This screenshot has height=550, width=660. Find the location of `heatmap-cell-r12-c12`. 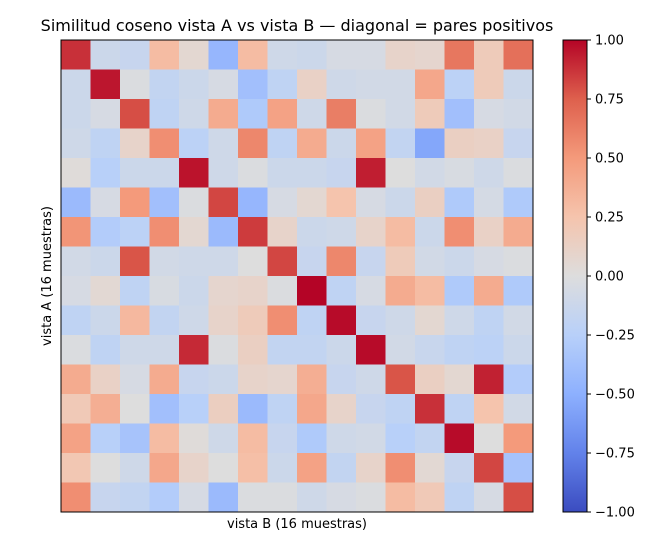

heatmap-cell-r12-c12 is located at coordinates (430, 409).